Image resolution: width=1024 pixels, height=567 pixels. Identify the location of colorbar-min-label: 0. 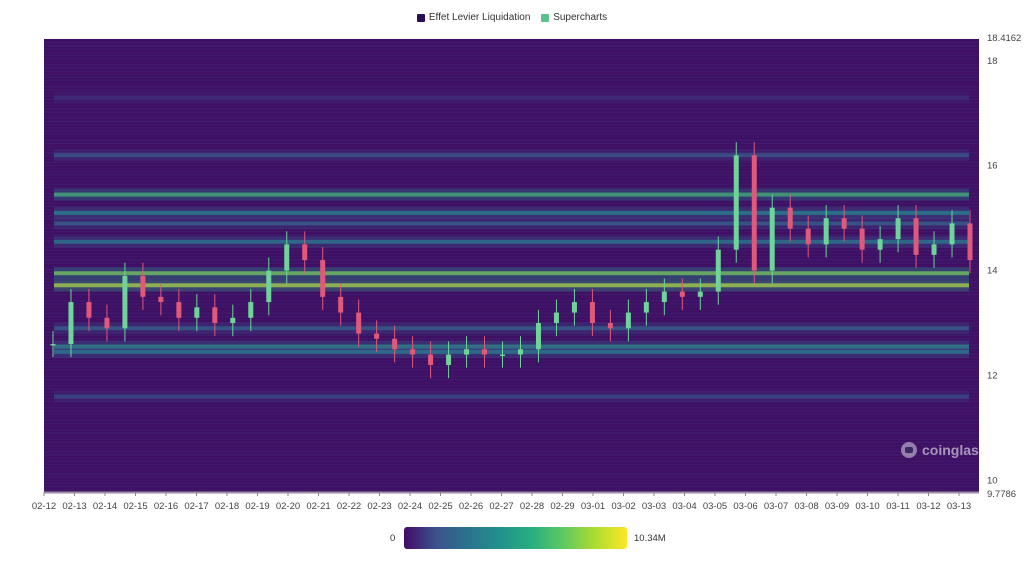
(393, 538).